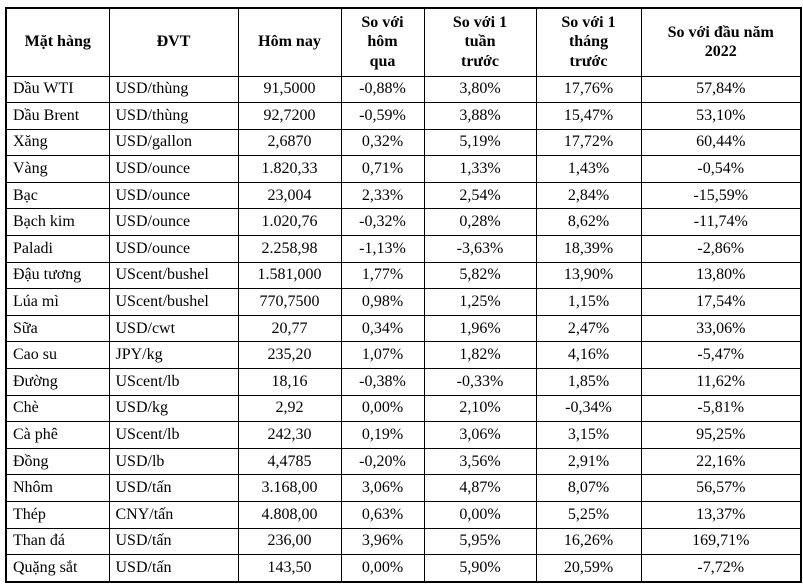  I want to click on commodity-name-cell: Bạch kim, so click(57, 222).